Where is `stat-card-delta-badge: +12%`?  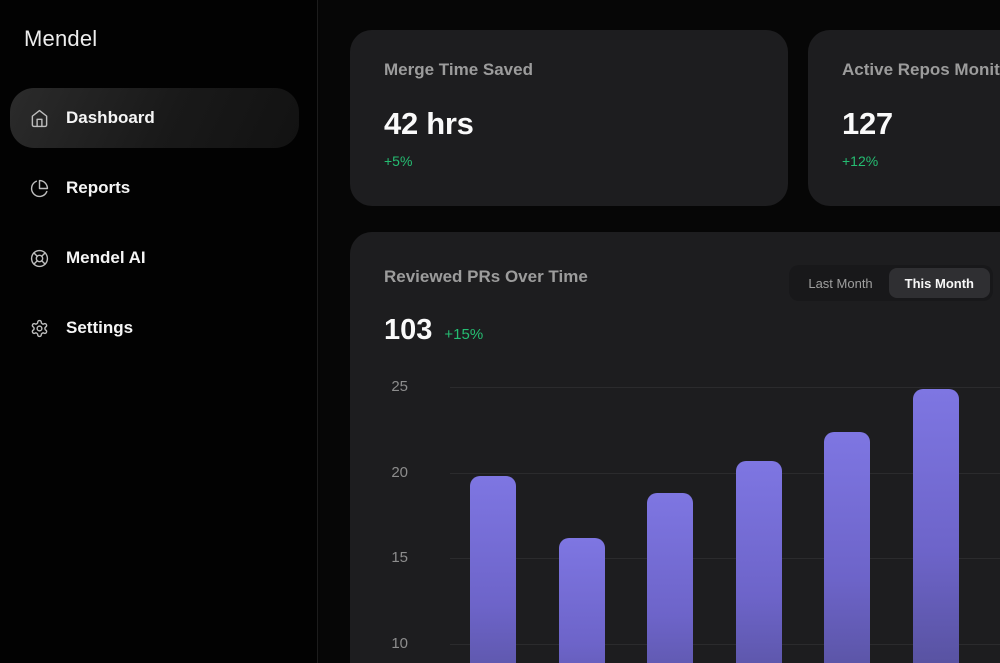 stat-card-delta-badge: +12% is located at coordinates (860, 161).